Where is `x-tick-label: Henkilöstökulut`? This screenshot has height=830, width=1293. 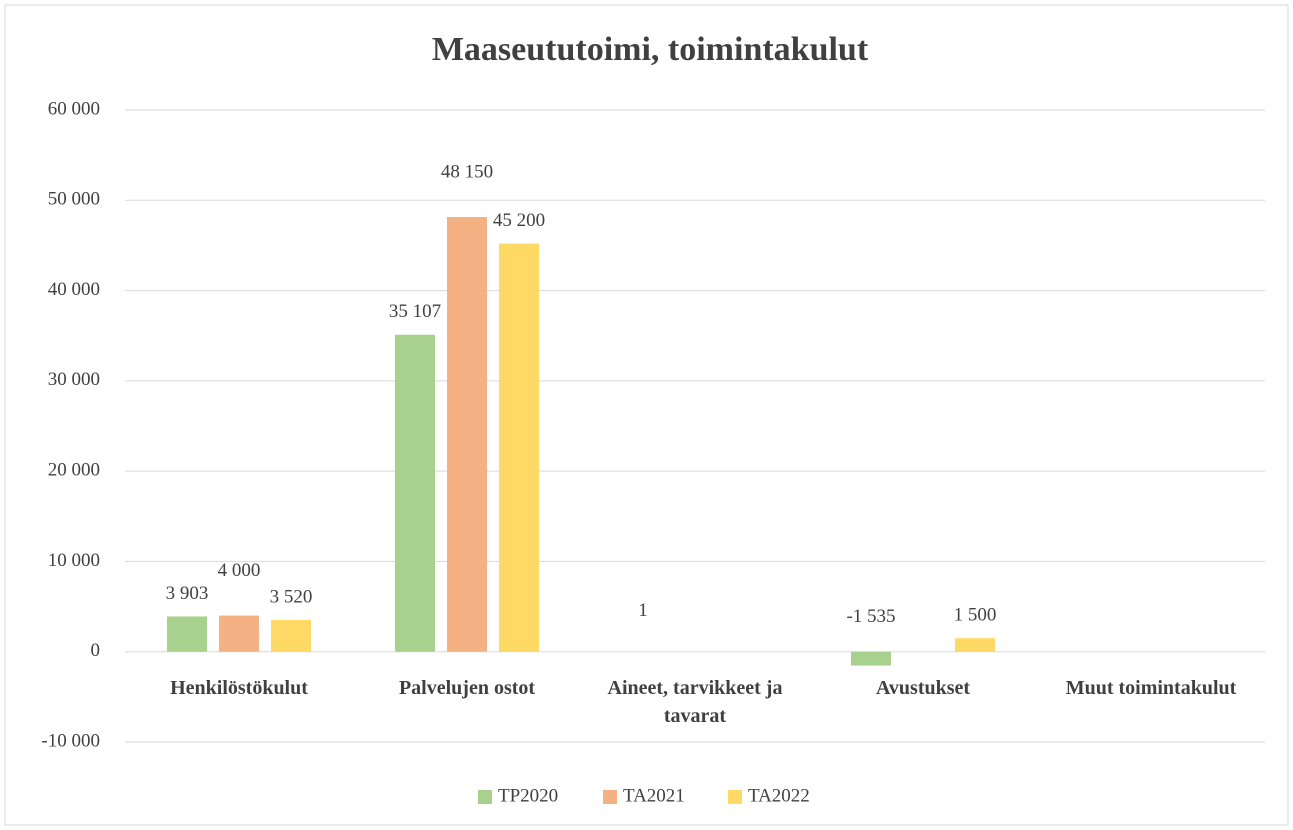 x-tick-label: Henkilöstökulut is located at coordinates (239, 687).